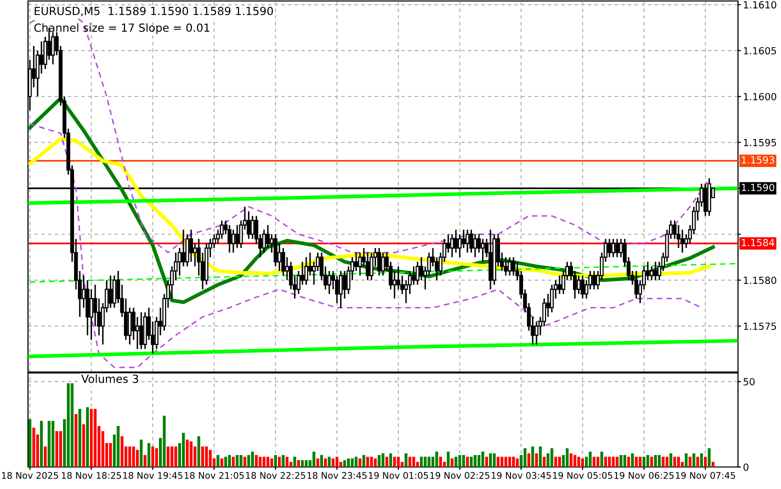  I want to click on chart-title: EURUSD,M5 1.1589 1.1590 1.1589 1.1590, so click(153, 11).